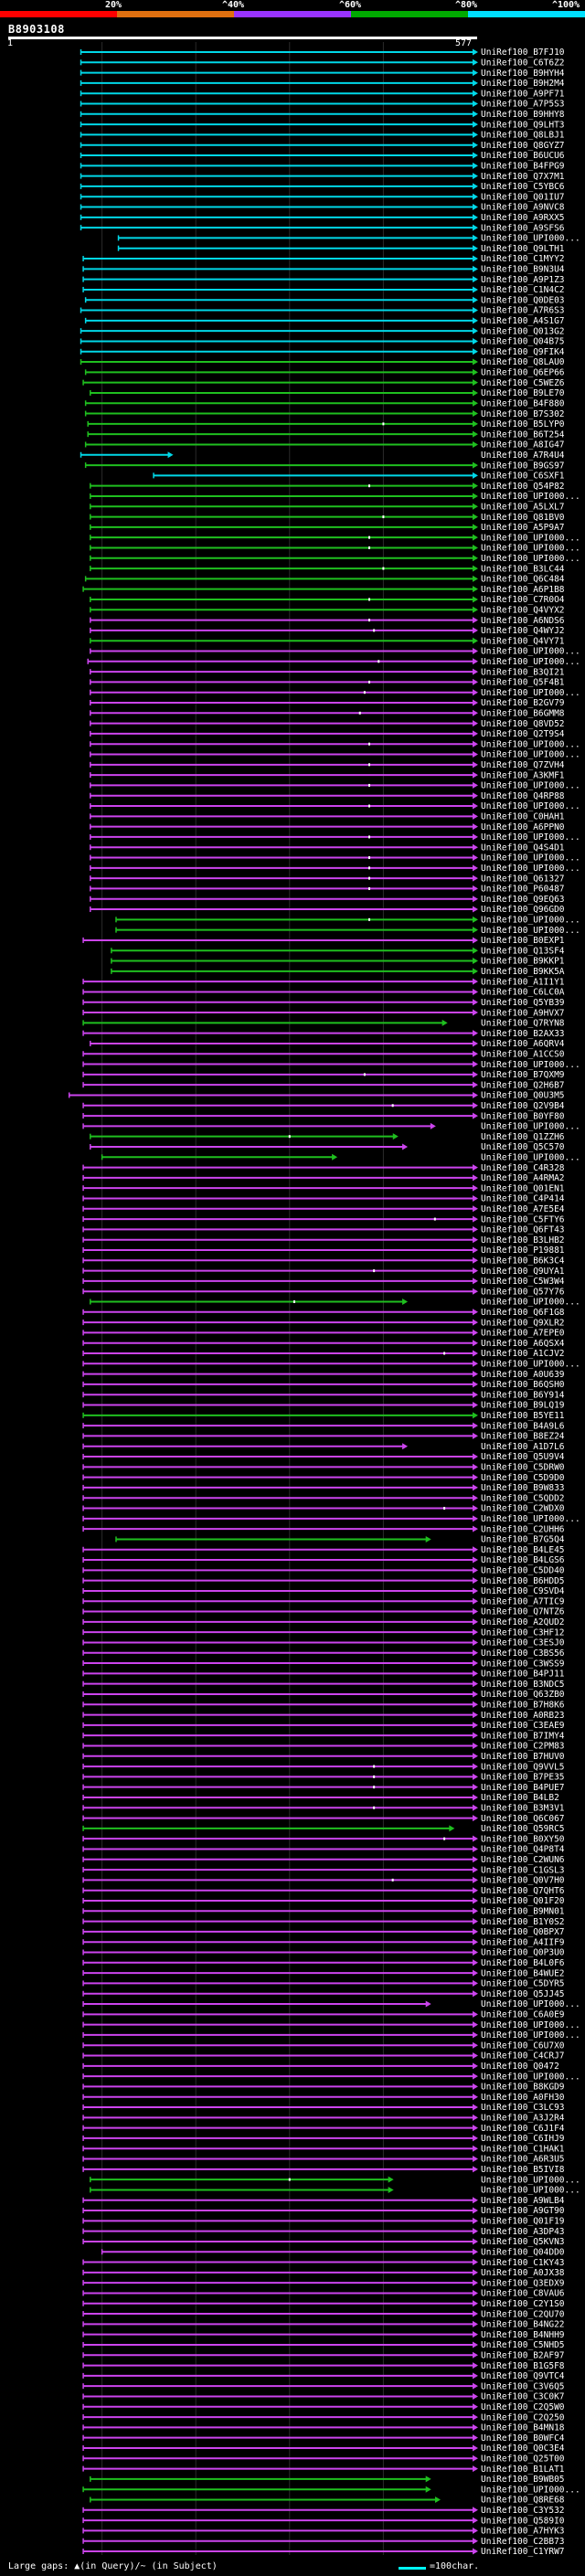  What do you see at coordinates (523, 2314) in the screenshot?
I see `hit-label: UniRef100_C2QU70` at bounding box center [523, 2314].